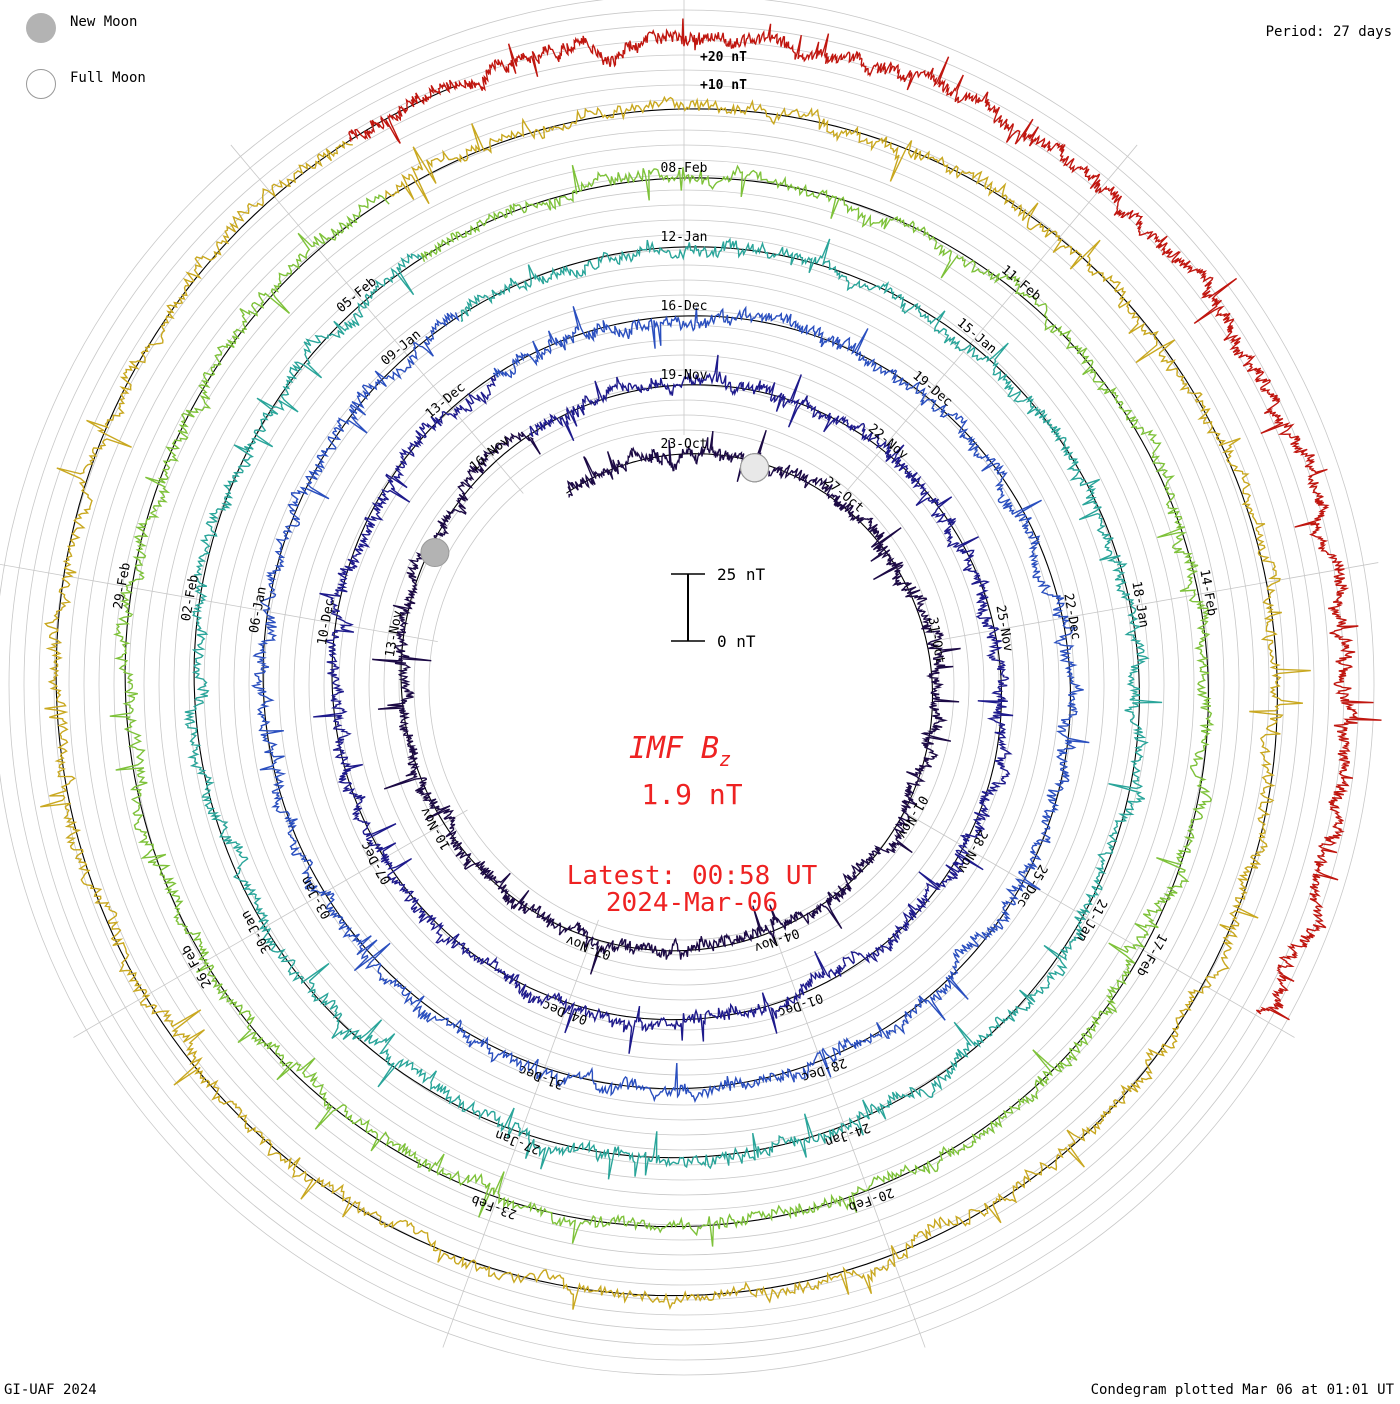 This screenshot has width=1400, height=1404. What do you see at coordinates (490, 454) in the screenshot?
I see `date-label: 16-Nov` at bounding box center [490, 454].